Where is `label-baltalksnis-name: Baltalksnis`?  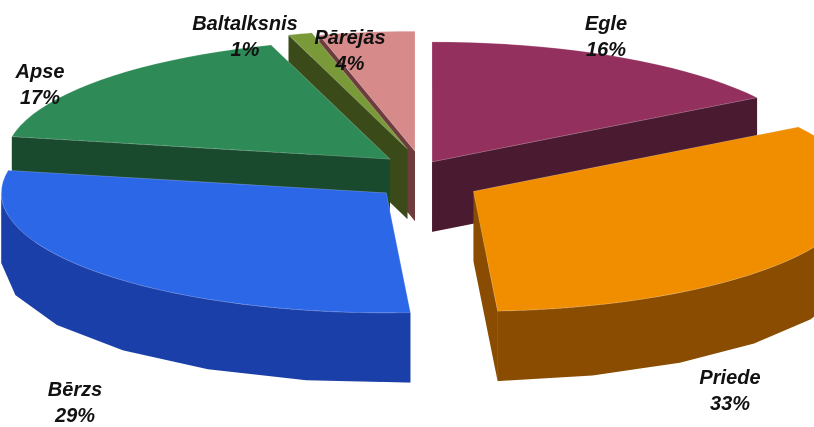 label-baltalksnis-name: Baltalksnis is located at coordinates (245, 24).